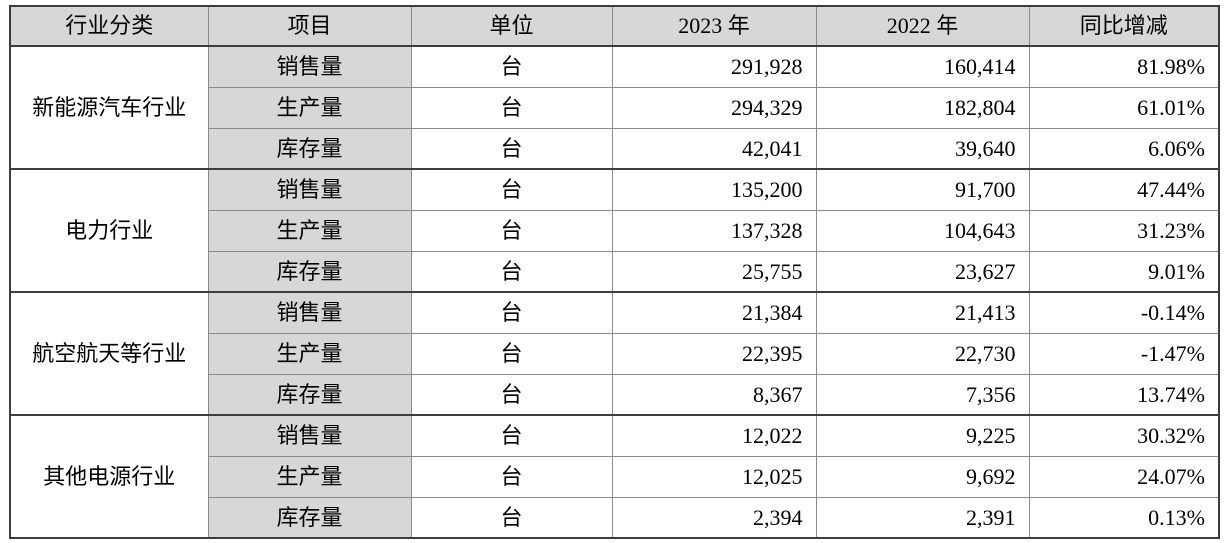 The height and width of the screenshot is (543, 1227). I want to click on value-2022-cell: 7,356, so click(922, 394).